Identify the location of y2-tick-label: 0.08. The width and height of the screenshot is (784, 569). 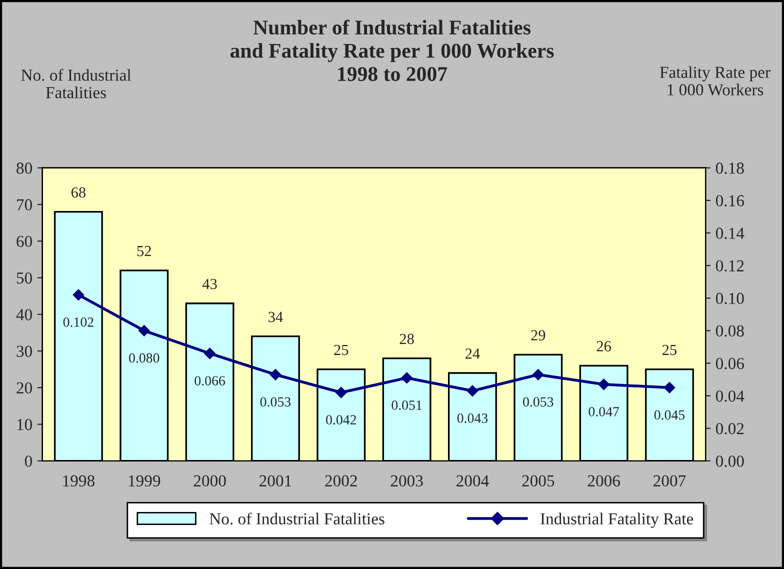
(730, 331).